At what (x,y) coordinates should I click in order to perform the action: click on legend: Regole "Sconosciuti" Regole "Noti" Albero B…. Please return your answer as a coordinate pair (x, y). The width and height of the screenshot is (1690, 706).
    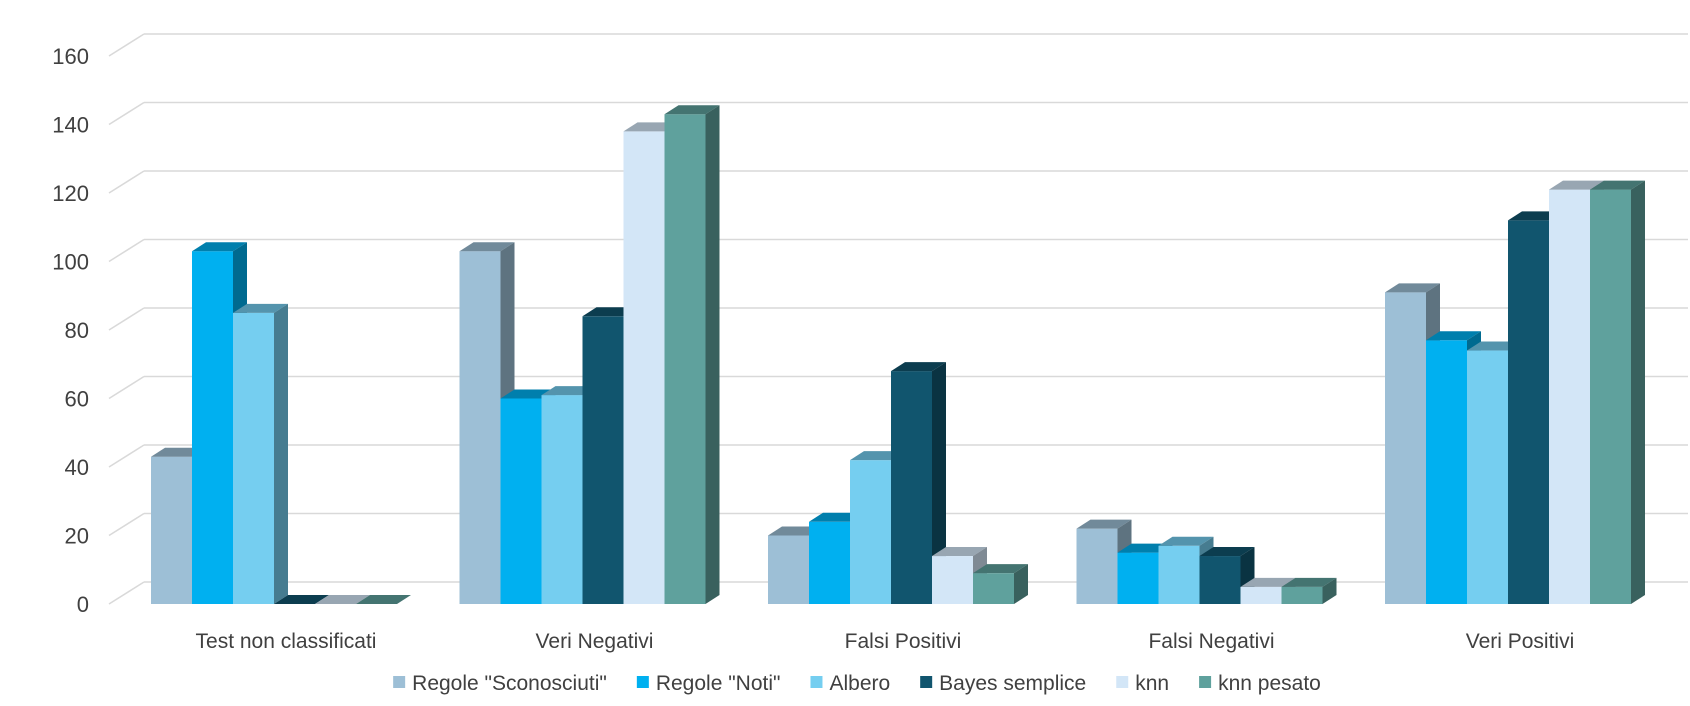
    Looking at the image, I should click on (857, 683).